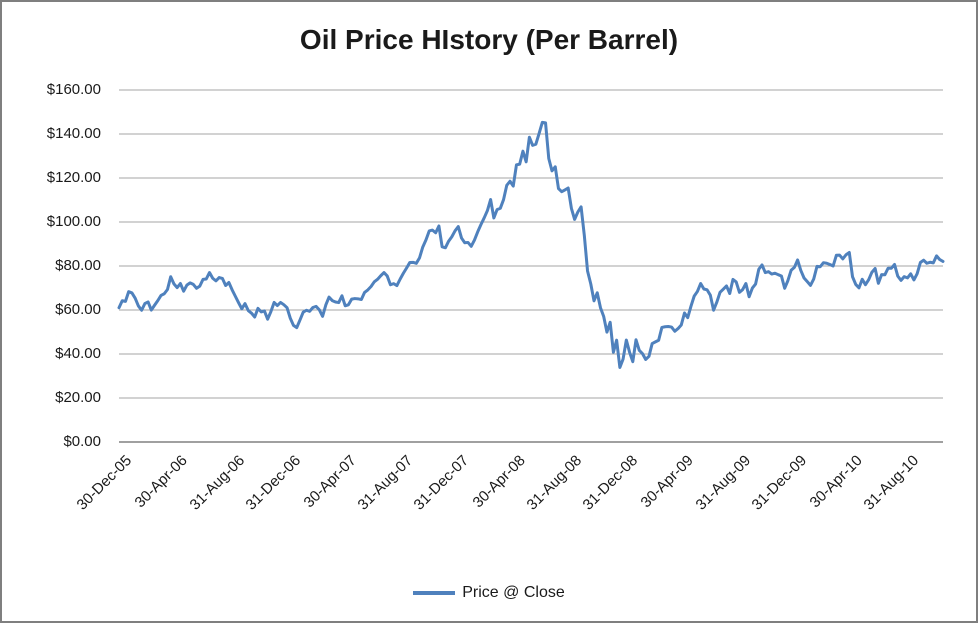 The image size is (978, 623). I want to click on y-axis-tick-label: $0.00, so click(82, 442).